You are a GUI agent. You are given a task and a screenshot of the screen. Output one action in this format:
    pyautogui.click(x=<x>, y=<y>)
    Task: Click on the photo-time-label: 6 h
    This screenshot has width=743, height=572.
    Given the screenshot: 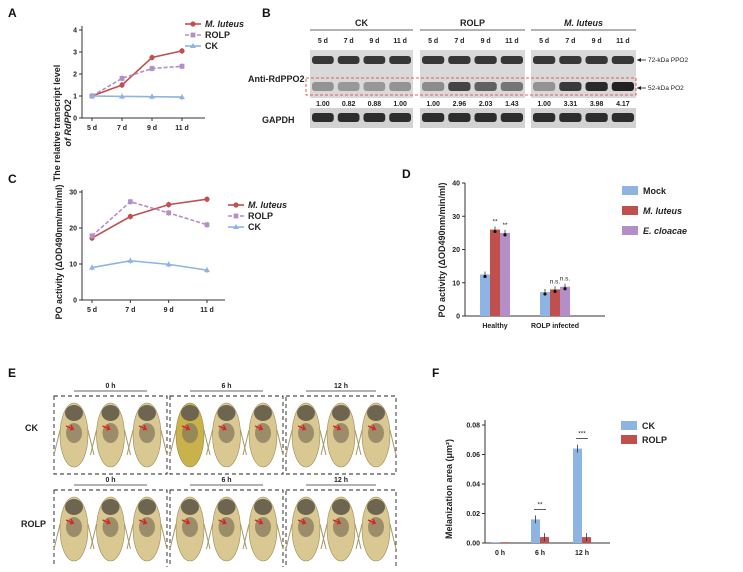 What is the action you would take?
    pyautogui.click(x=226, y=386)
    